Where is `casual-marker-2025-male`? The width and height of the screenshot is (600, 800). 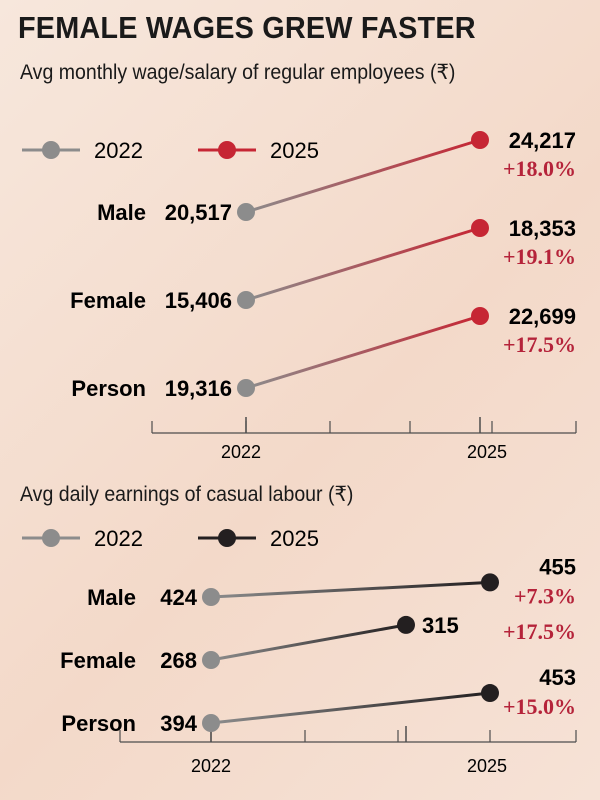 casual-marker-2025-male is located at coordinates (490, 582).